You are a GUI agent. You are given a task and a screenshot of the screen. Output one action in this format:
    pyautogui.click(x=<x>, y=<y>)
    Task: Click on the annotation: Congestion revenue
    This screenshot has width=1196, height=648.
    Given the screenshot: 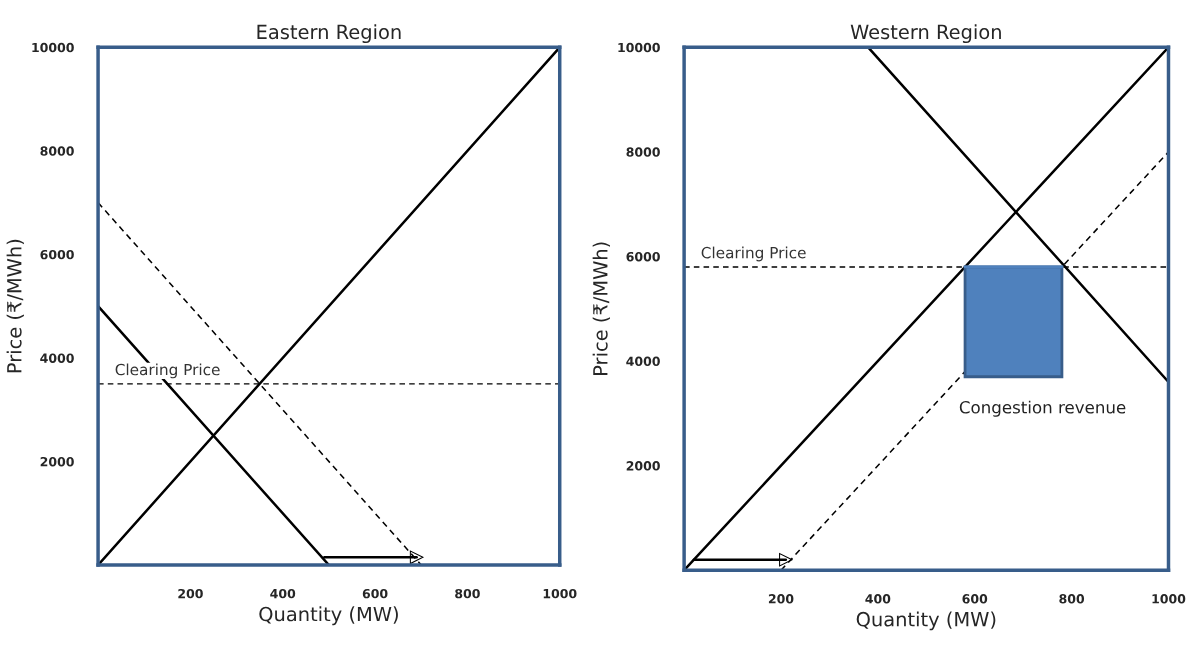 What is the action you would take?
    pyautogui.click(x=1042, y=408)
    